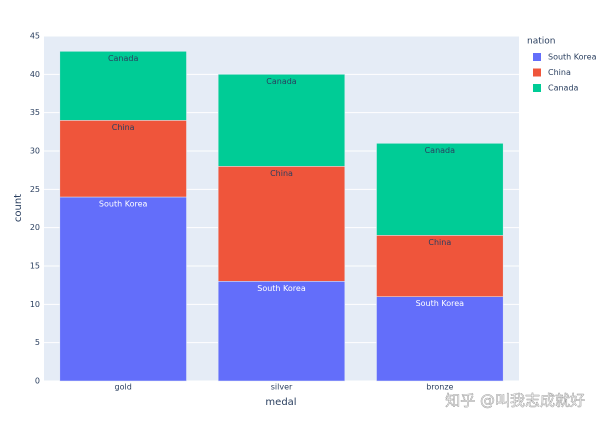  Describe the element at coordinates (282, 387) in the screenshot. I see `x-tick-label: silver` at that location.